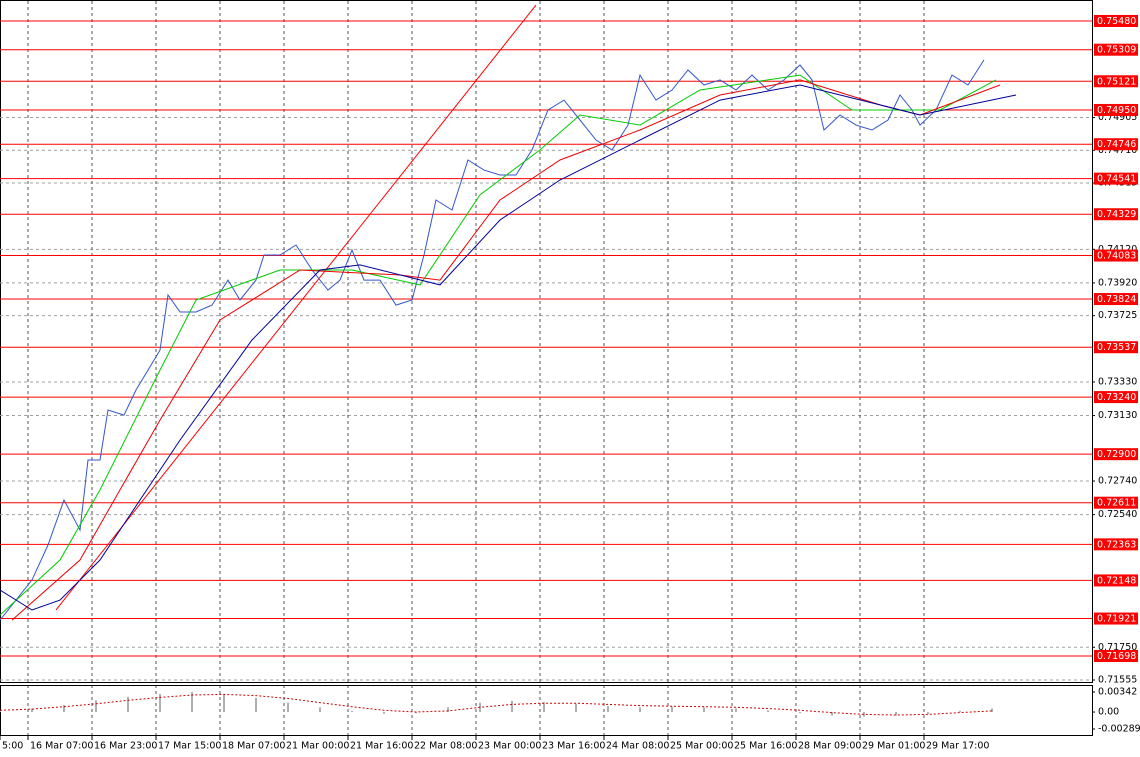  I want to click on level-label: 0.74746, so click(1116, 144).